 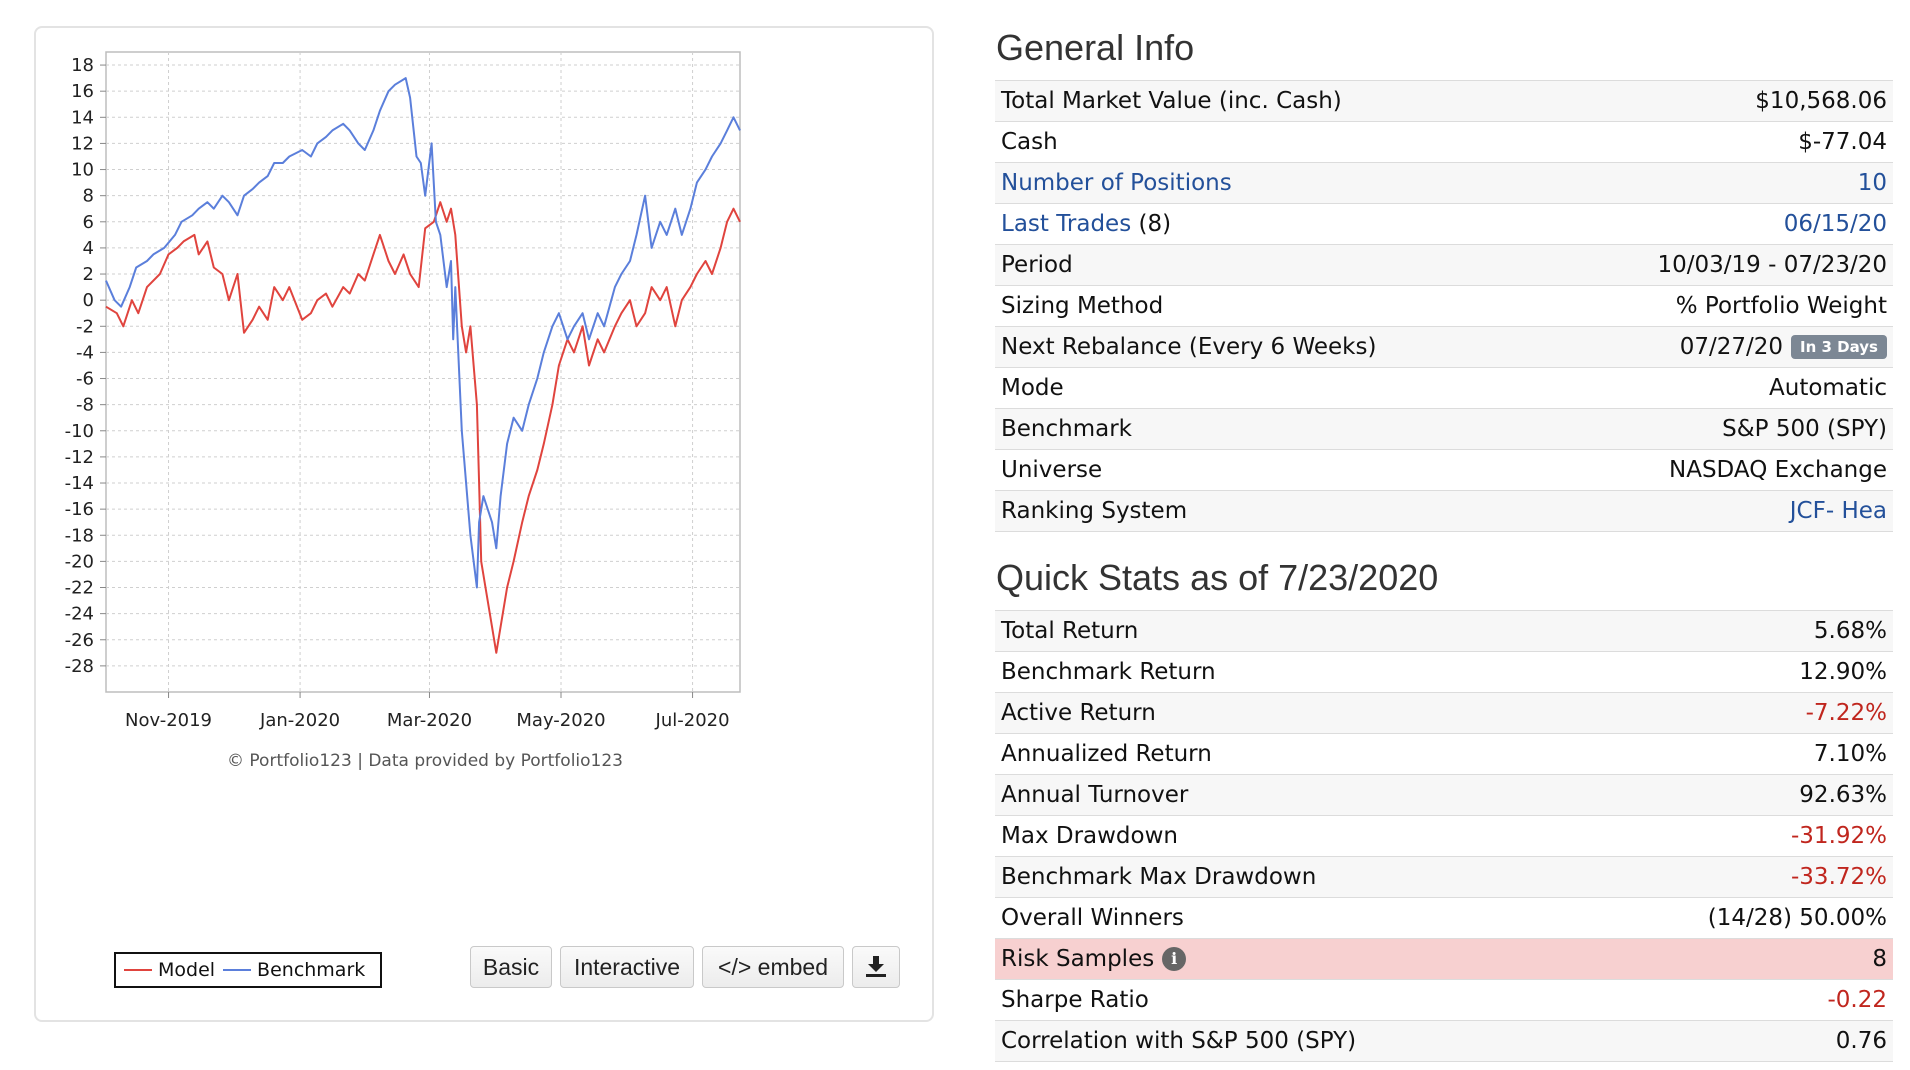 What do you see at coordinates (1174, 959) in the screenshot?
I see `info-icon: i` at bounding box center [1174, 959].